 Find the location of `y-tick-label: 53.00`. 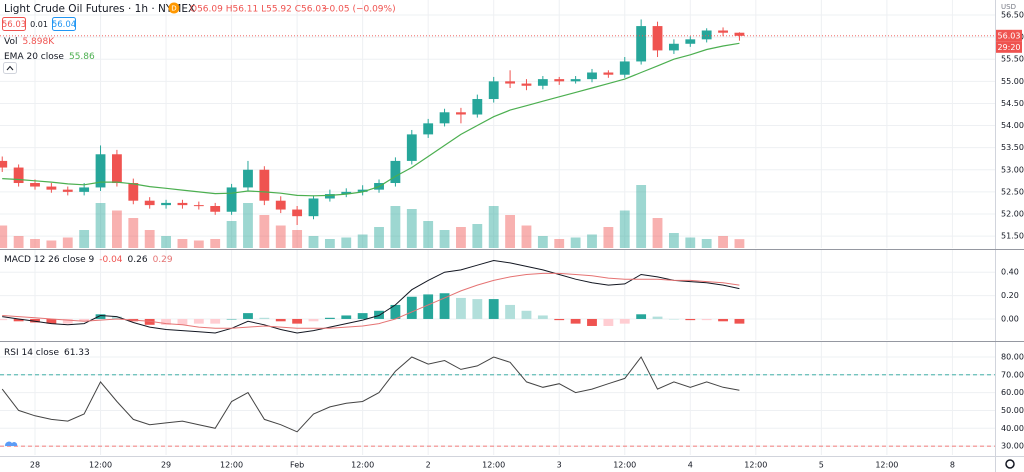

y-tick-label: 53.00 is located at coordinates (1012, 169).